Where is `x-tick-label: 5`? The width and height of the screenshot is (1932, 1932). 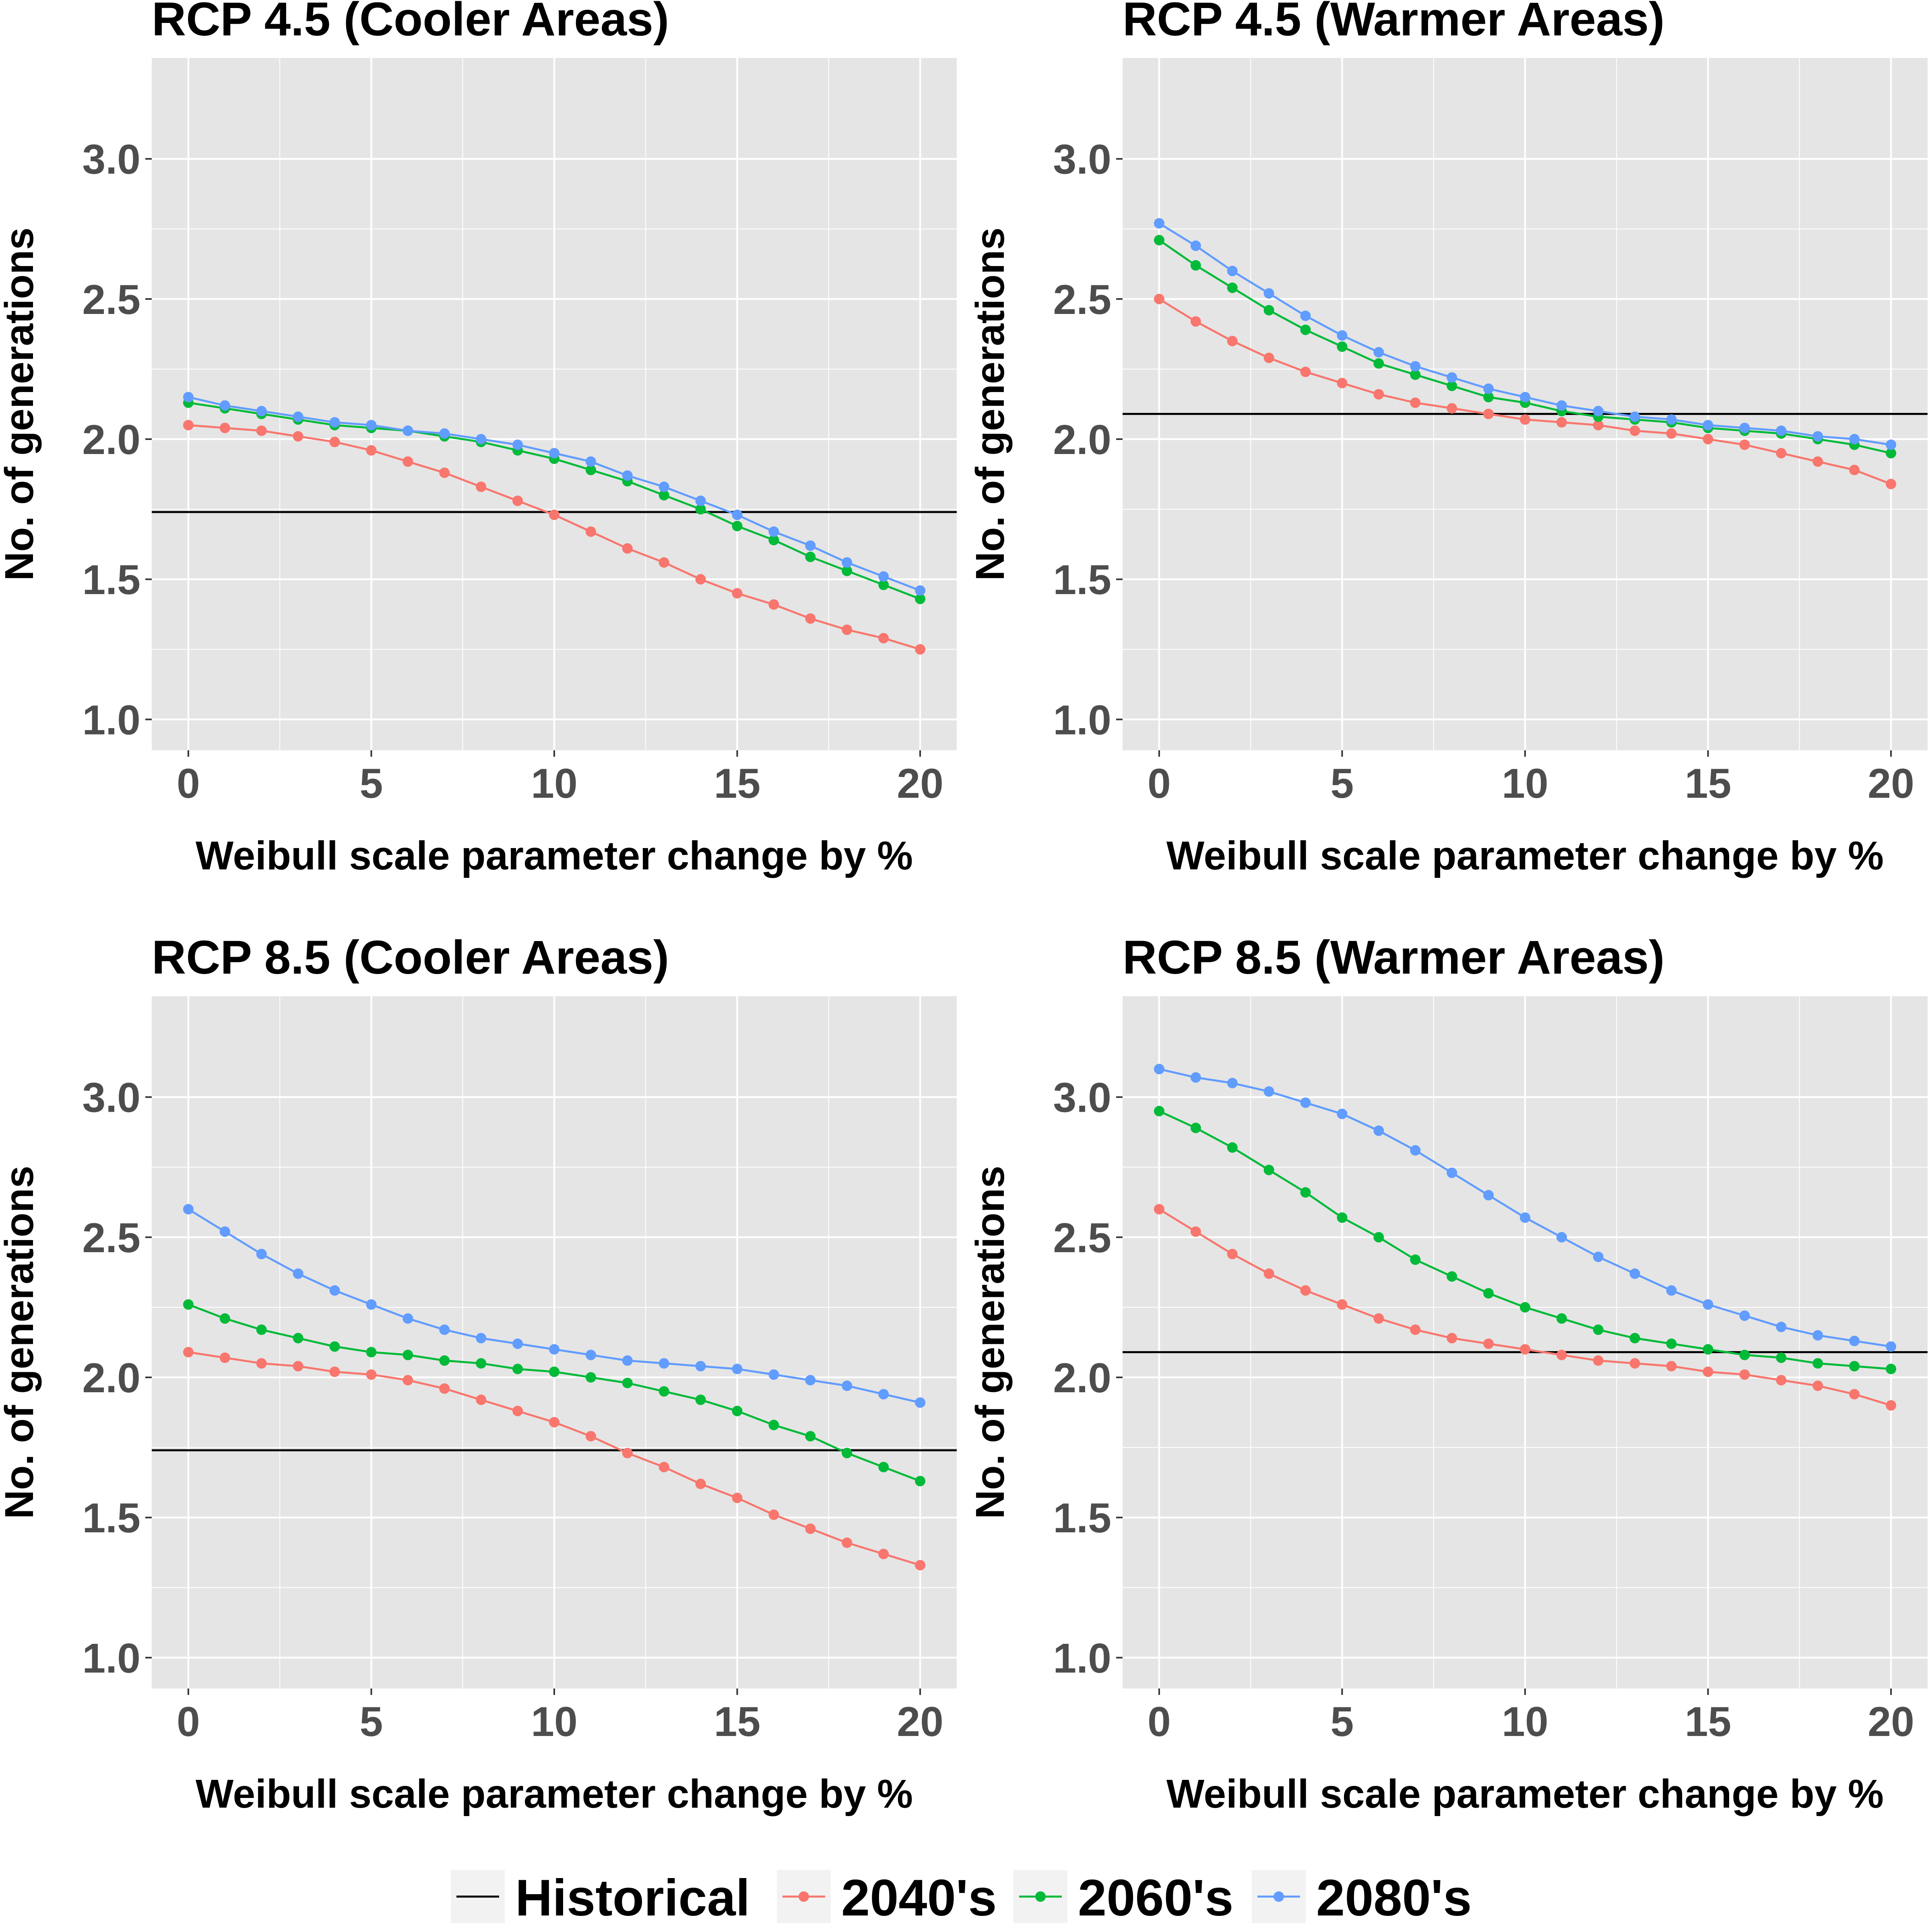 x-tick-label: 5 is located at coordinates (1342, 1722).